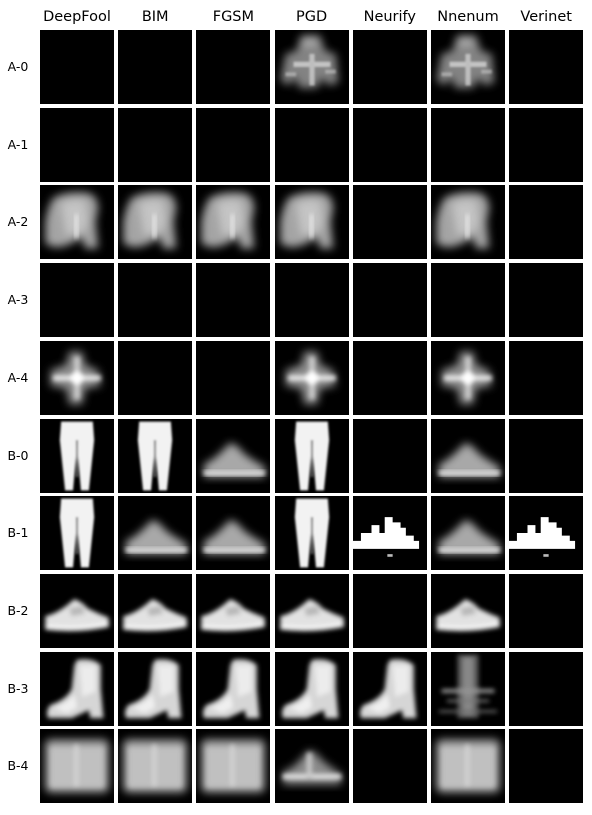  What do you see at coordinates (18, 688) in the screenshot?
I see `row-label-b-3: B-3` at bounding box center [18, 688].